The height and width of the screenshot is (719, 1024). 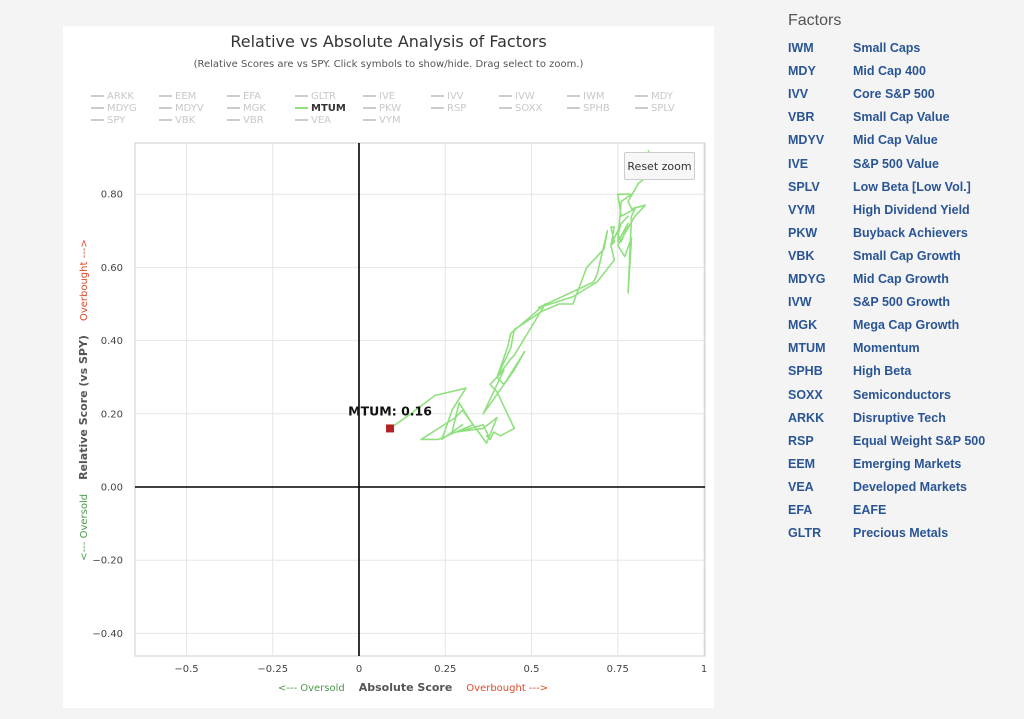 I want to click on factor-ticker: MDY, so click(x=802, y=71).